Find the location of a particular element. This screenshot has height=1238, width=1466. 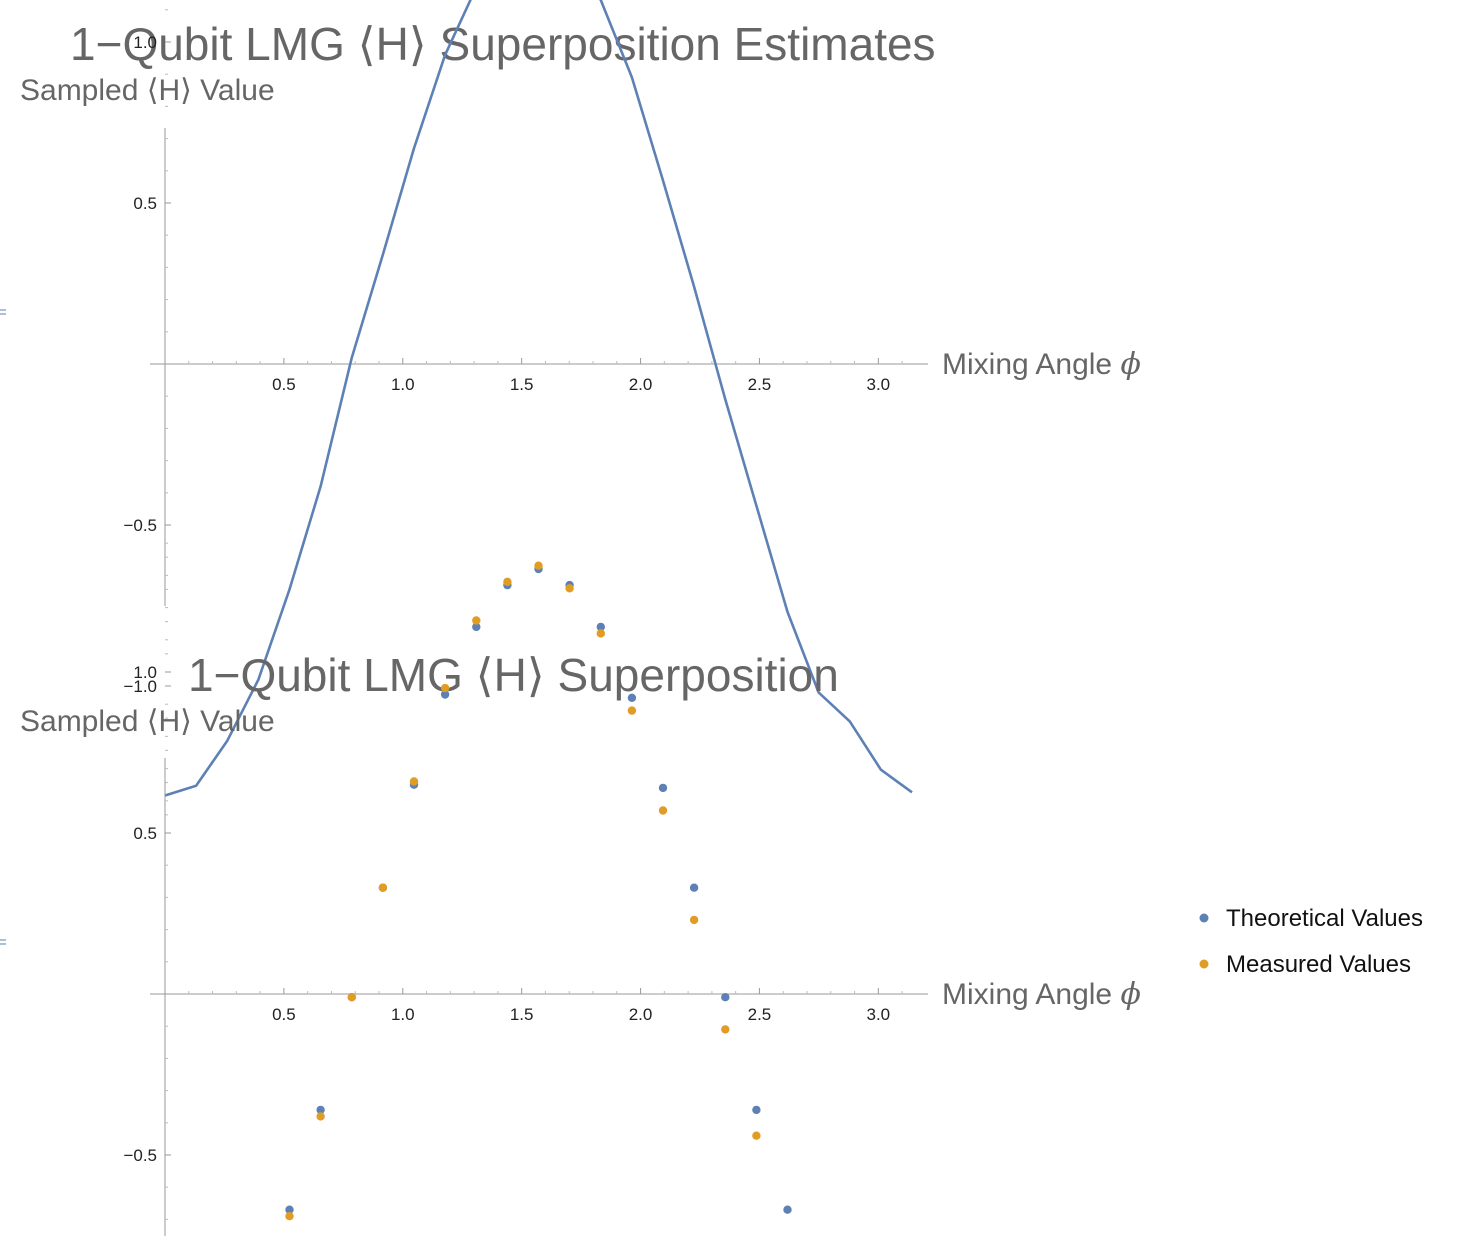

legend-label-measured: Measured Values is located at coordinates (1318, 964).